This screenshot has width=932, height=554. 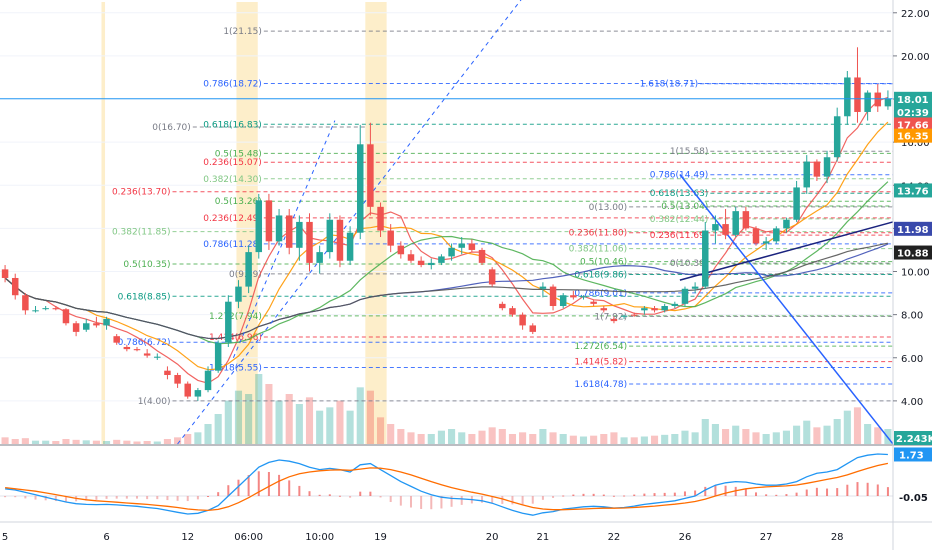 I want to click on price-badge-label: 02:39, so click(x=913, y=113).